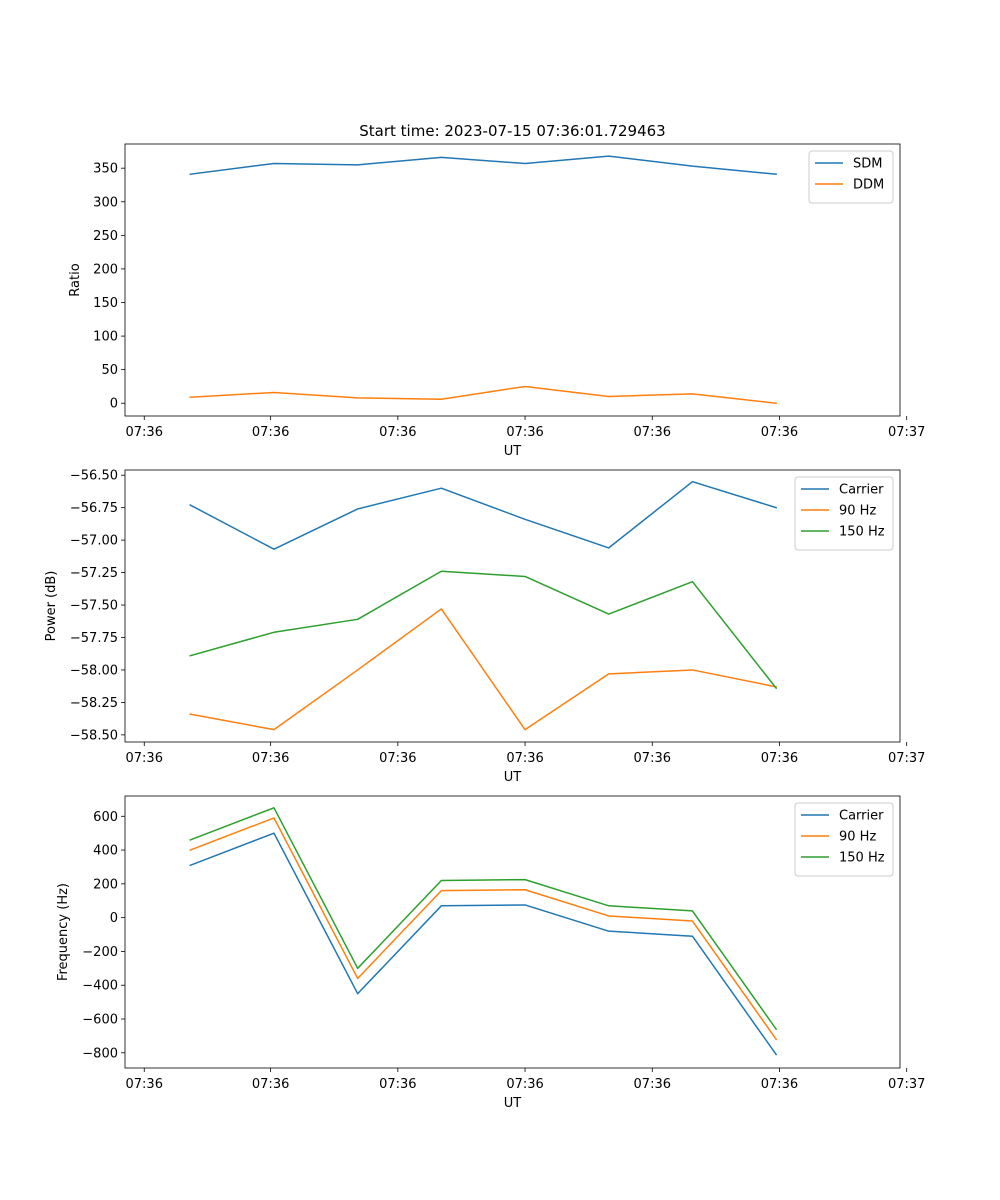 The image size is (1000, 1200). What do you see at coordinates (483, 165) in the screenshot?
I see `series-line-sdm` at bounding box center [483, 165].